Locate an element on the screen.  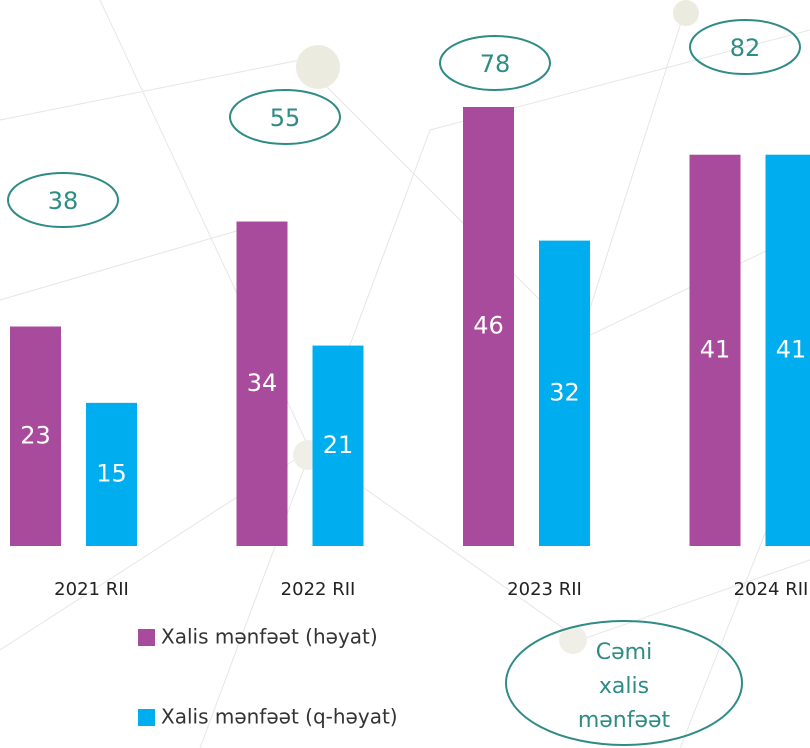
data-label: 21 is located at coordinates (338, 445).